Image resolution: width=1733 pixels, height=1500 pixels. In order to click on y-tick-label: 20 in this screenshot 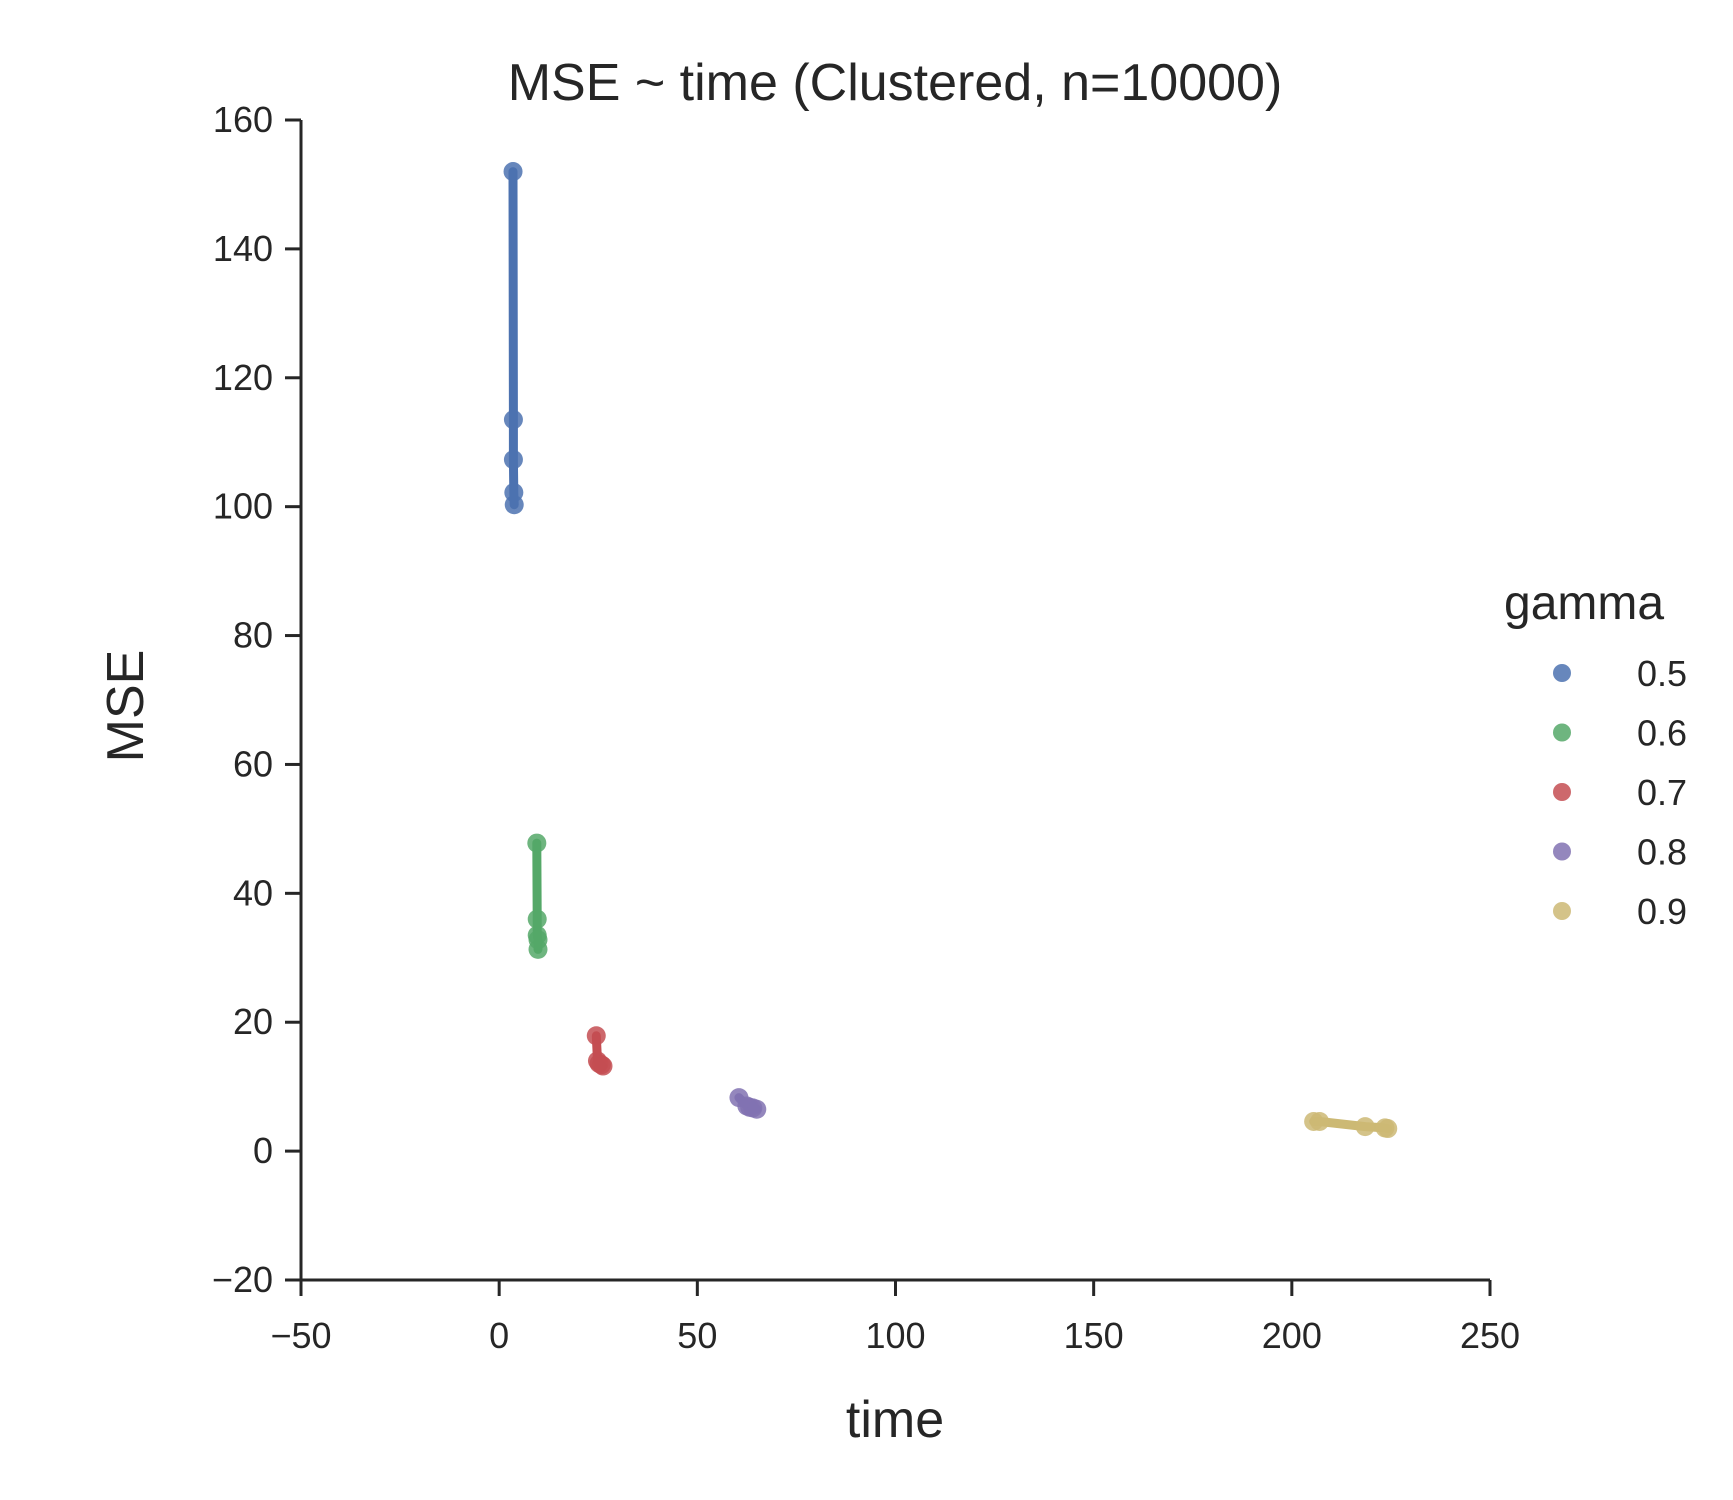, I will do `click(253, 1021)`.